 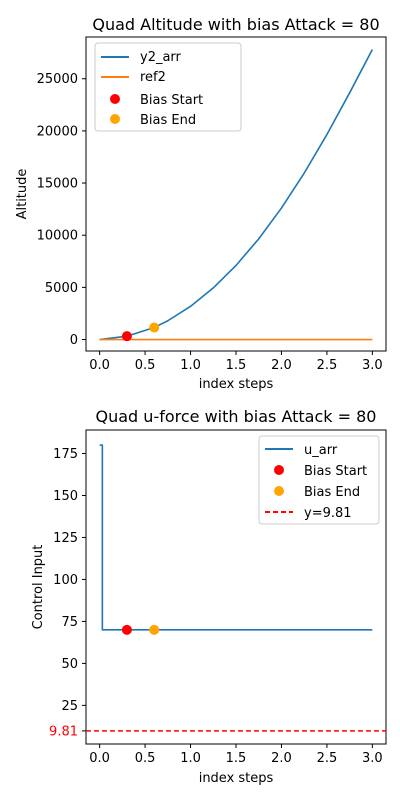 What do you see at coordinates (65, 496) in the screenshot?
I see `y-tick-label: 150` at bounding box center [65, 496].